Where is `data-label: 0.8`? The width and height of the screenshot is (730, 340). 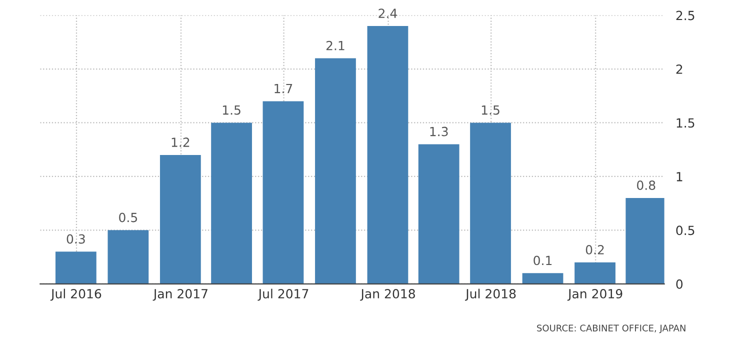
data-label: 0.8 is located at coordinates (646, 185).